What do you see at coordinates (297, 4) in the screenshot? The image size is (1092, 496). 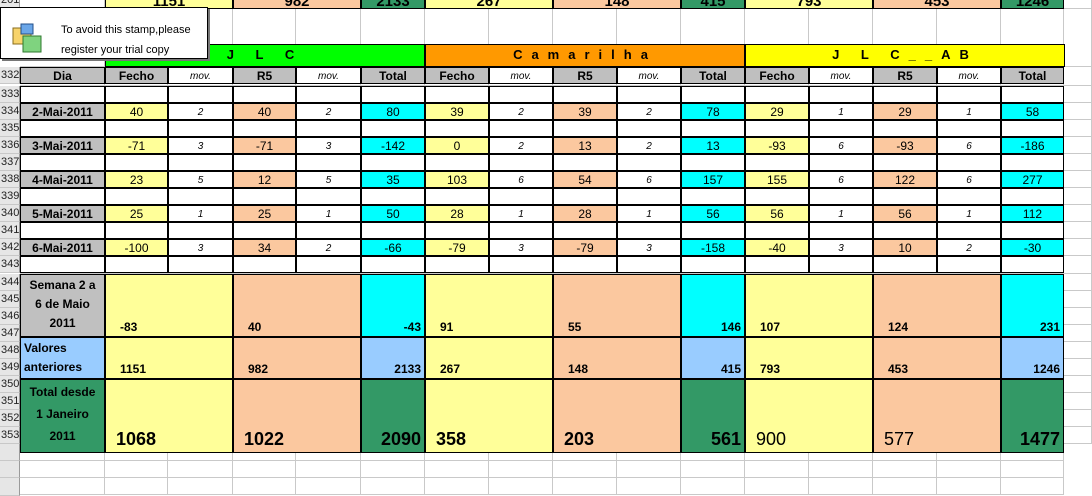 I see `partial-total-cell: 982` at bounding box center [297, 4].